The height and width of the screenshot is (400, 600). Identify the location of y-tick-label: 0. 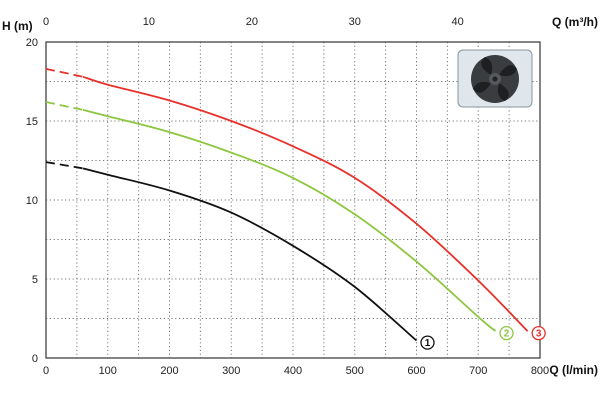
(35, 359).